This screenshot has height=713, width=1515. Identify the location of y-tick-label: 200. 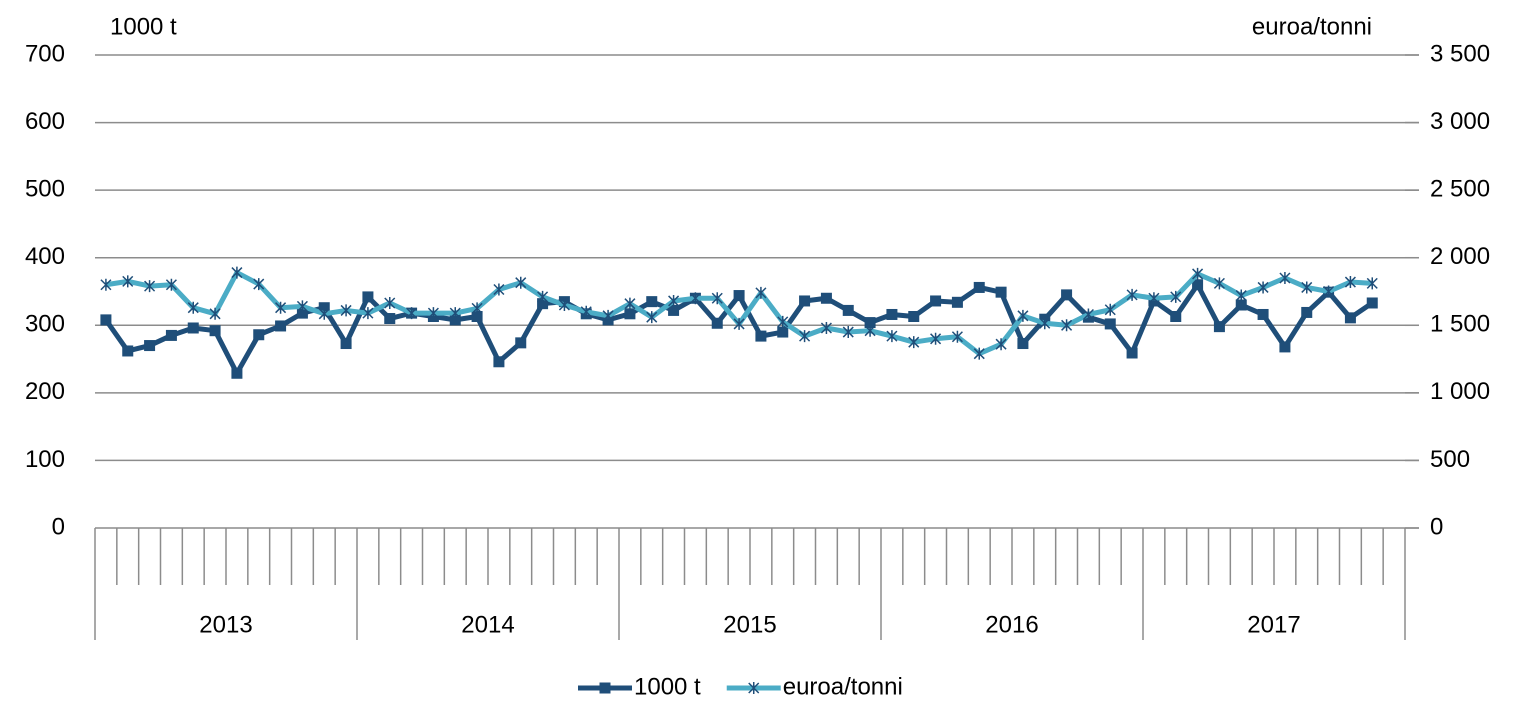
(45, 391).